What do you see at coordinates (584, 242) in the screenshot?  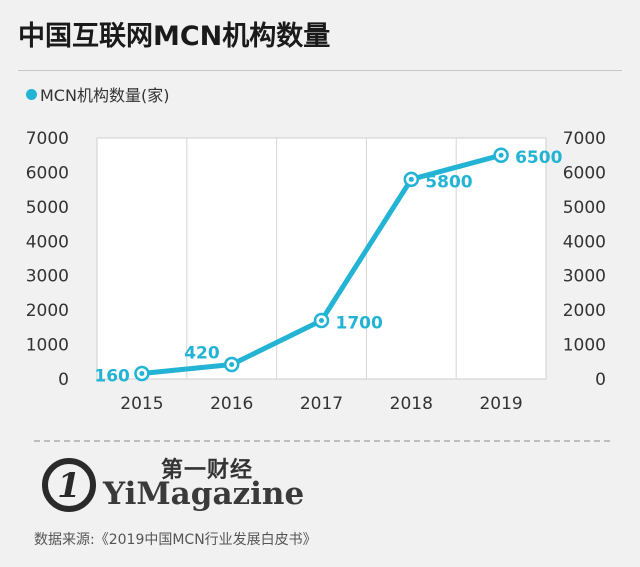 I see `y-tick-label-right: 4000` at bounding box center [584, 242].